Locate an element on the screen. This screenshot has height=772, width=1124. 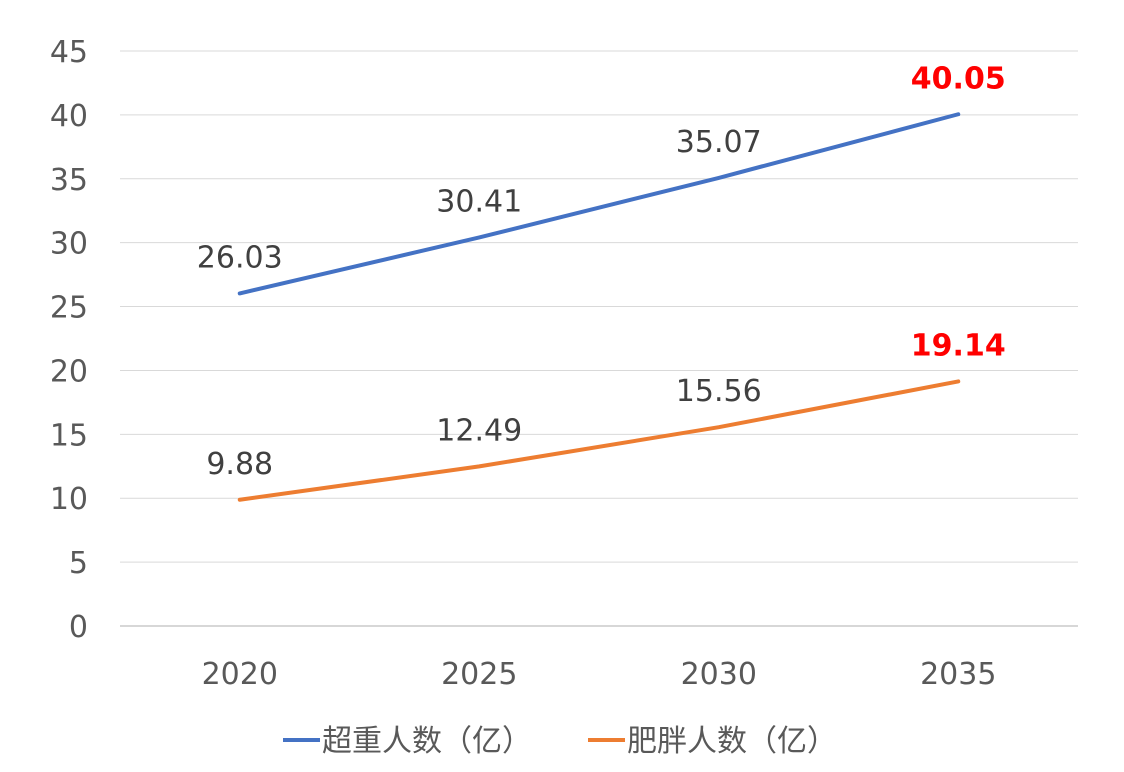
legend-label-obese: 肥胖人数（亿） is located at coordinates (732, 741).